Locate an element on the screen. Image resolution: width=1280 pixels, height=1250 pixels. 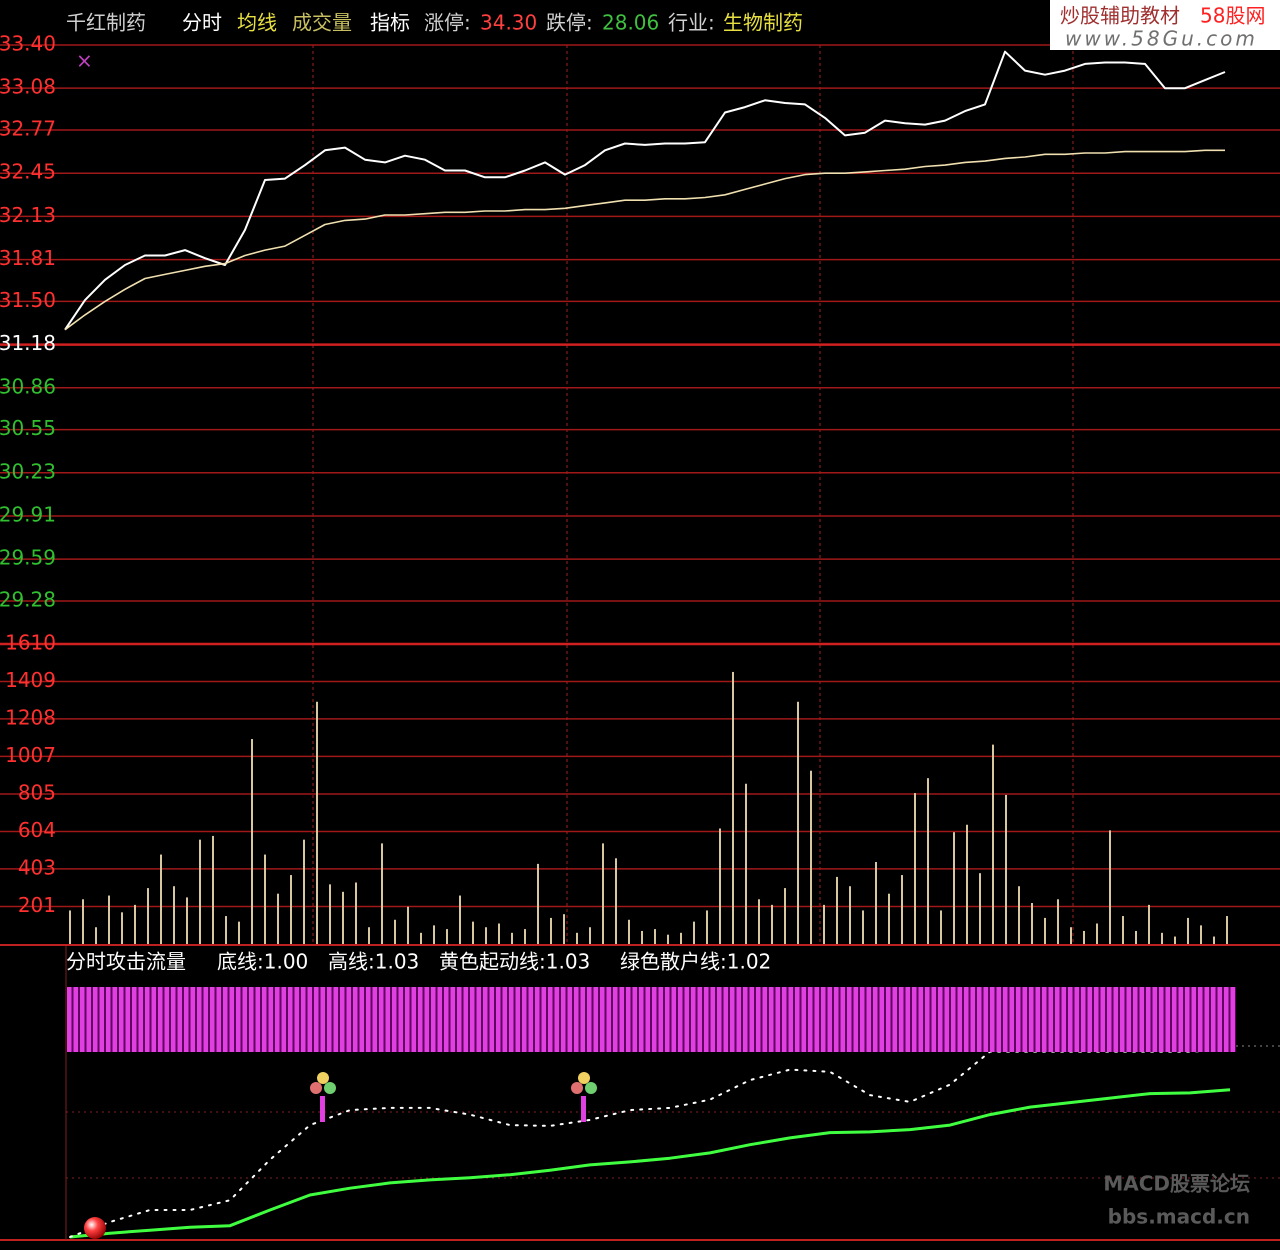
ball-icon is located at coordinates (95, 1228).